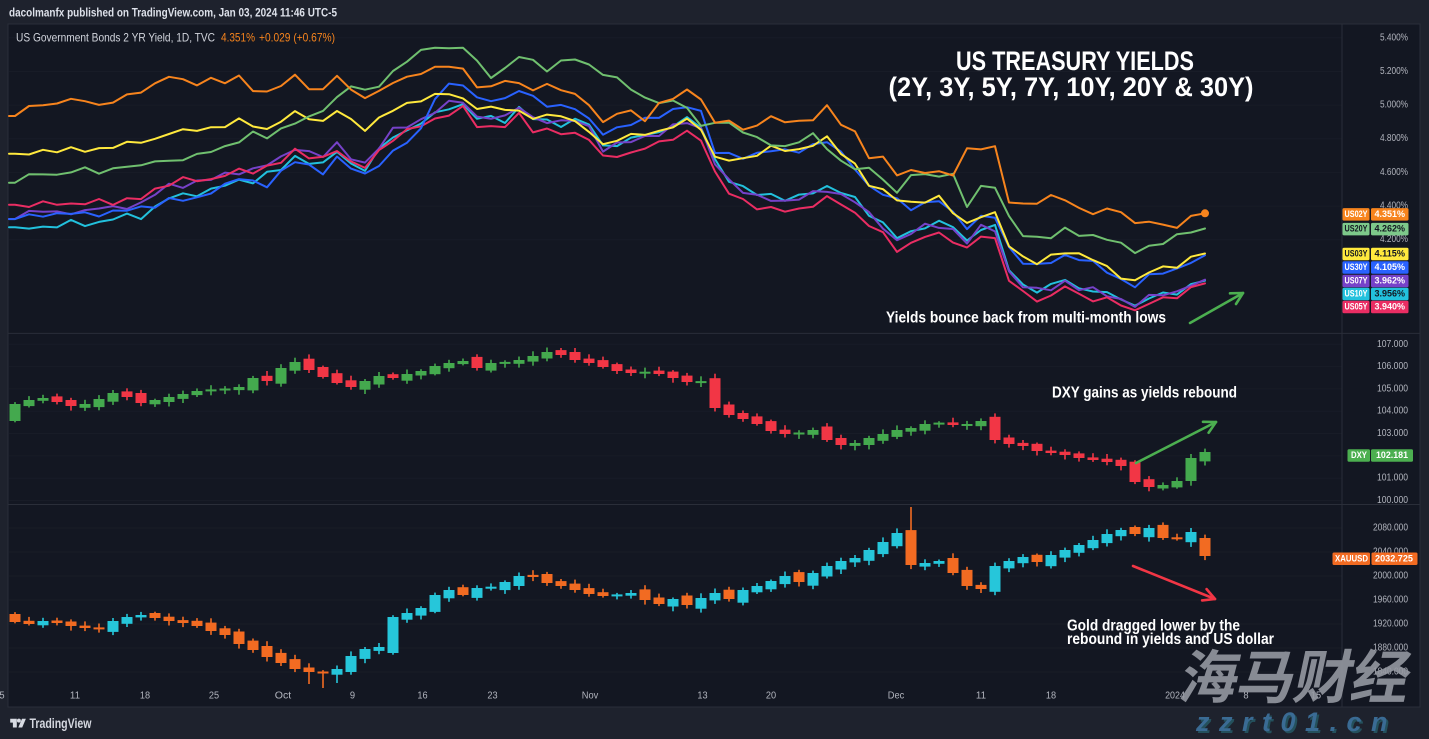  Describe the element at coordinates (1390, 576) in the screenshot. I see `svg-text: 2000.000` at that location.